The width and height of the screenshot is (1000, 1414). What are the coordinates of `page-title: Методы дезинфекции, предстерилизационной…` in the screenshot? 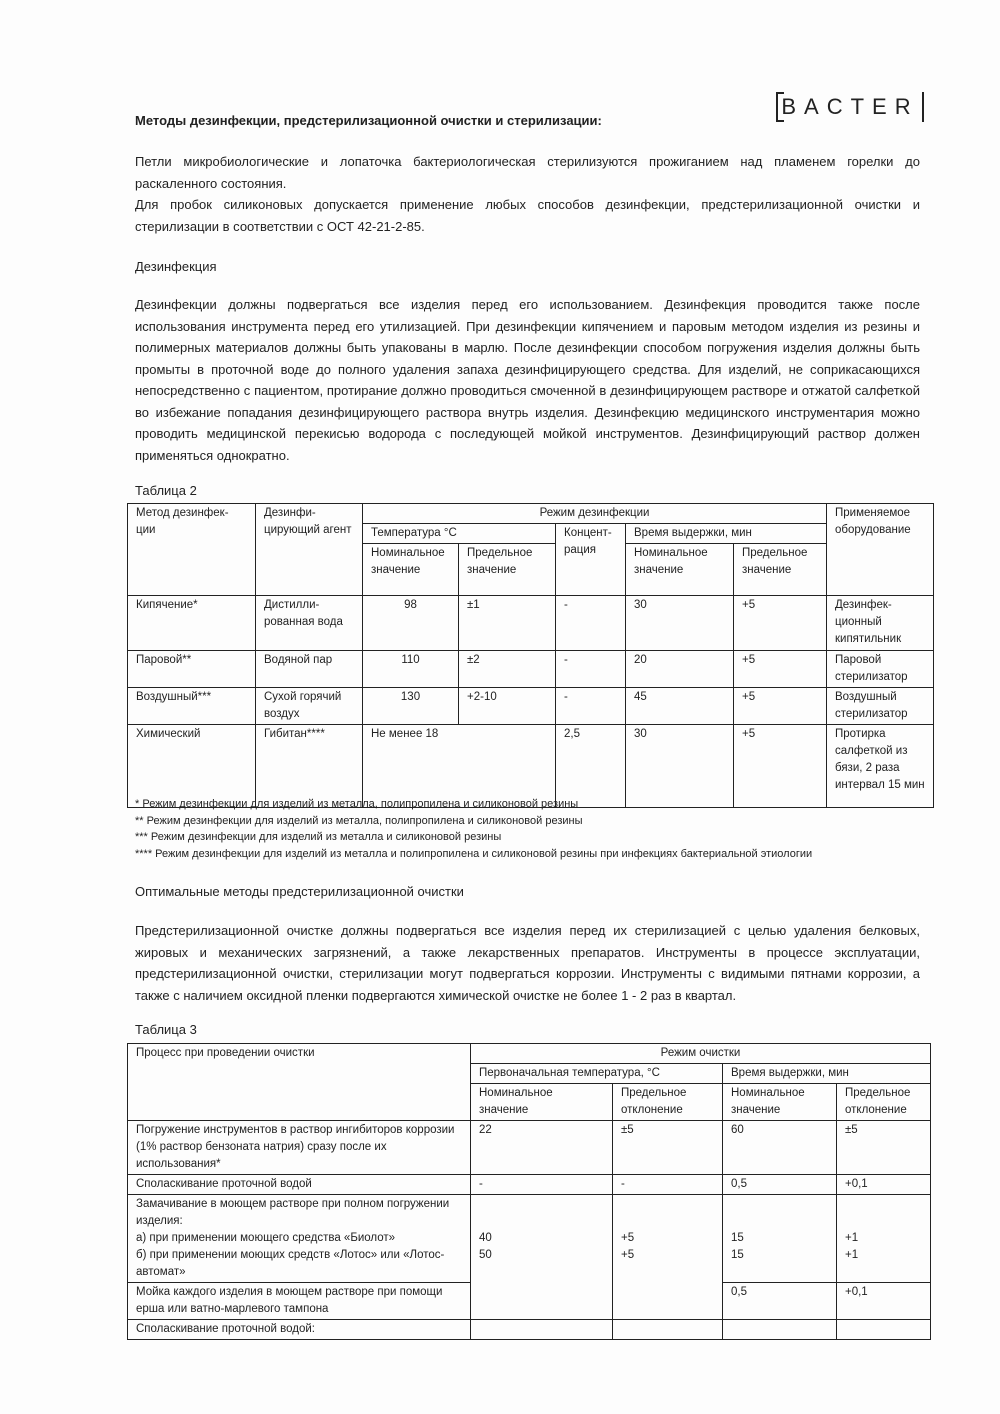 It's located at (368, 120).